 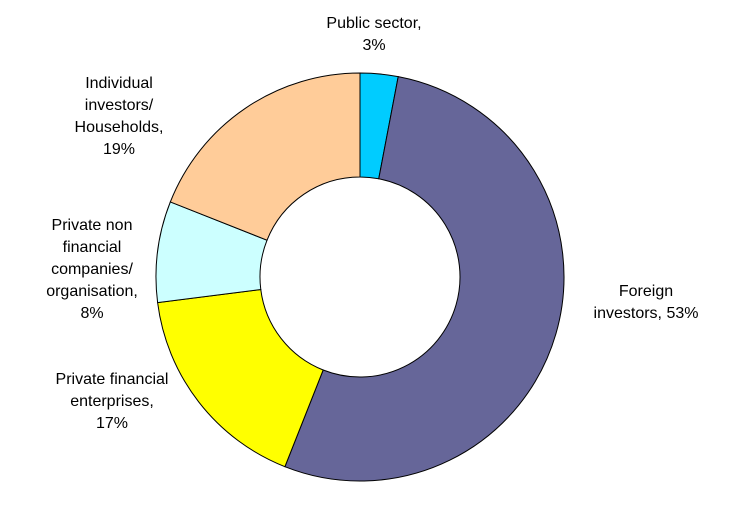 What do you see at coordinates (646, 313) in the screenshot?
I see `label-line: investors, 53%` at bounding box center [646, 313].